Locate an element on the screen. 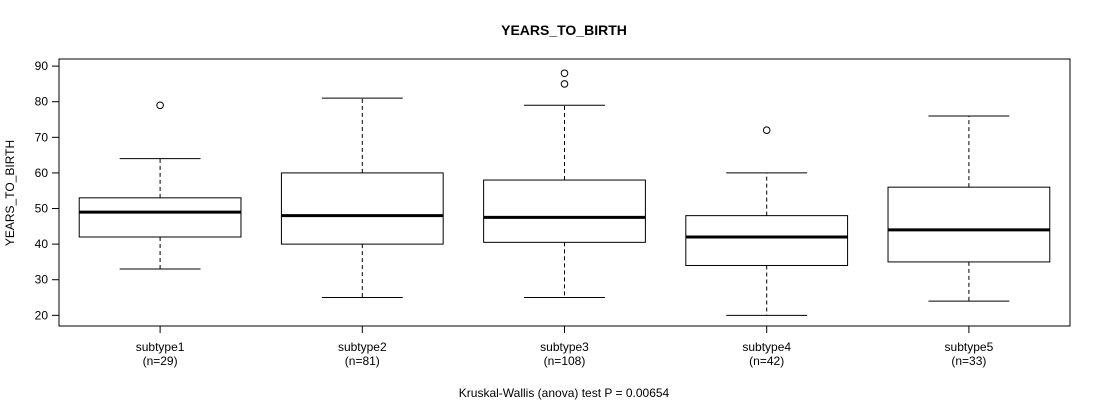 This screenshot has height=400, width=1100. x-count-label: (n=29) is located at coordinates (160, 361).